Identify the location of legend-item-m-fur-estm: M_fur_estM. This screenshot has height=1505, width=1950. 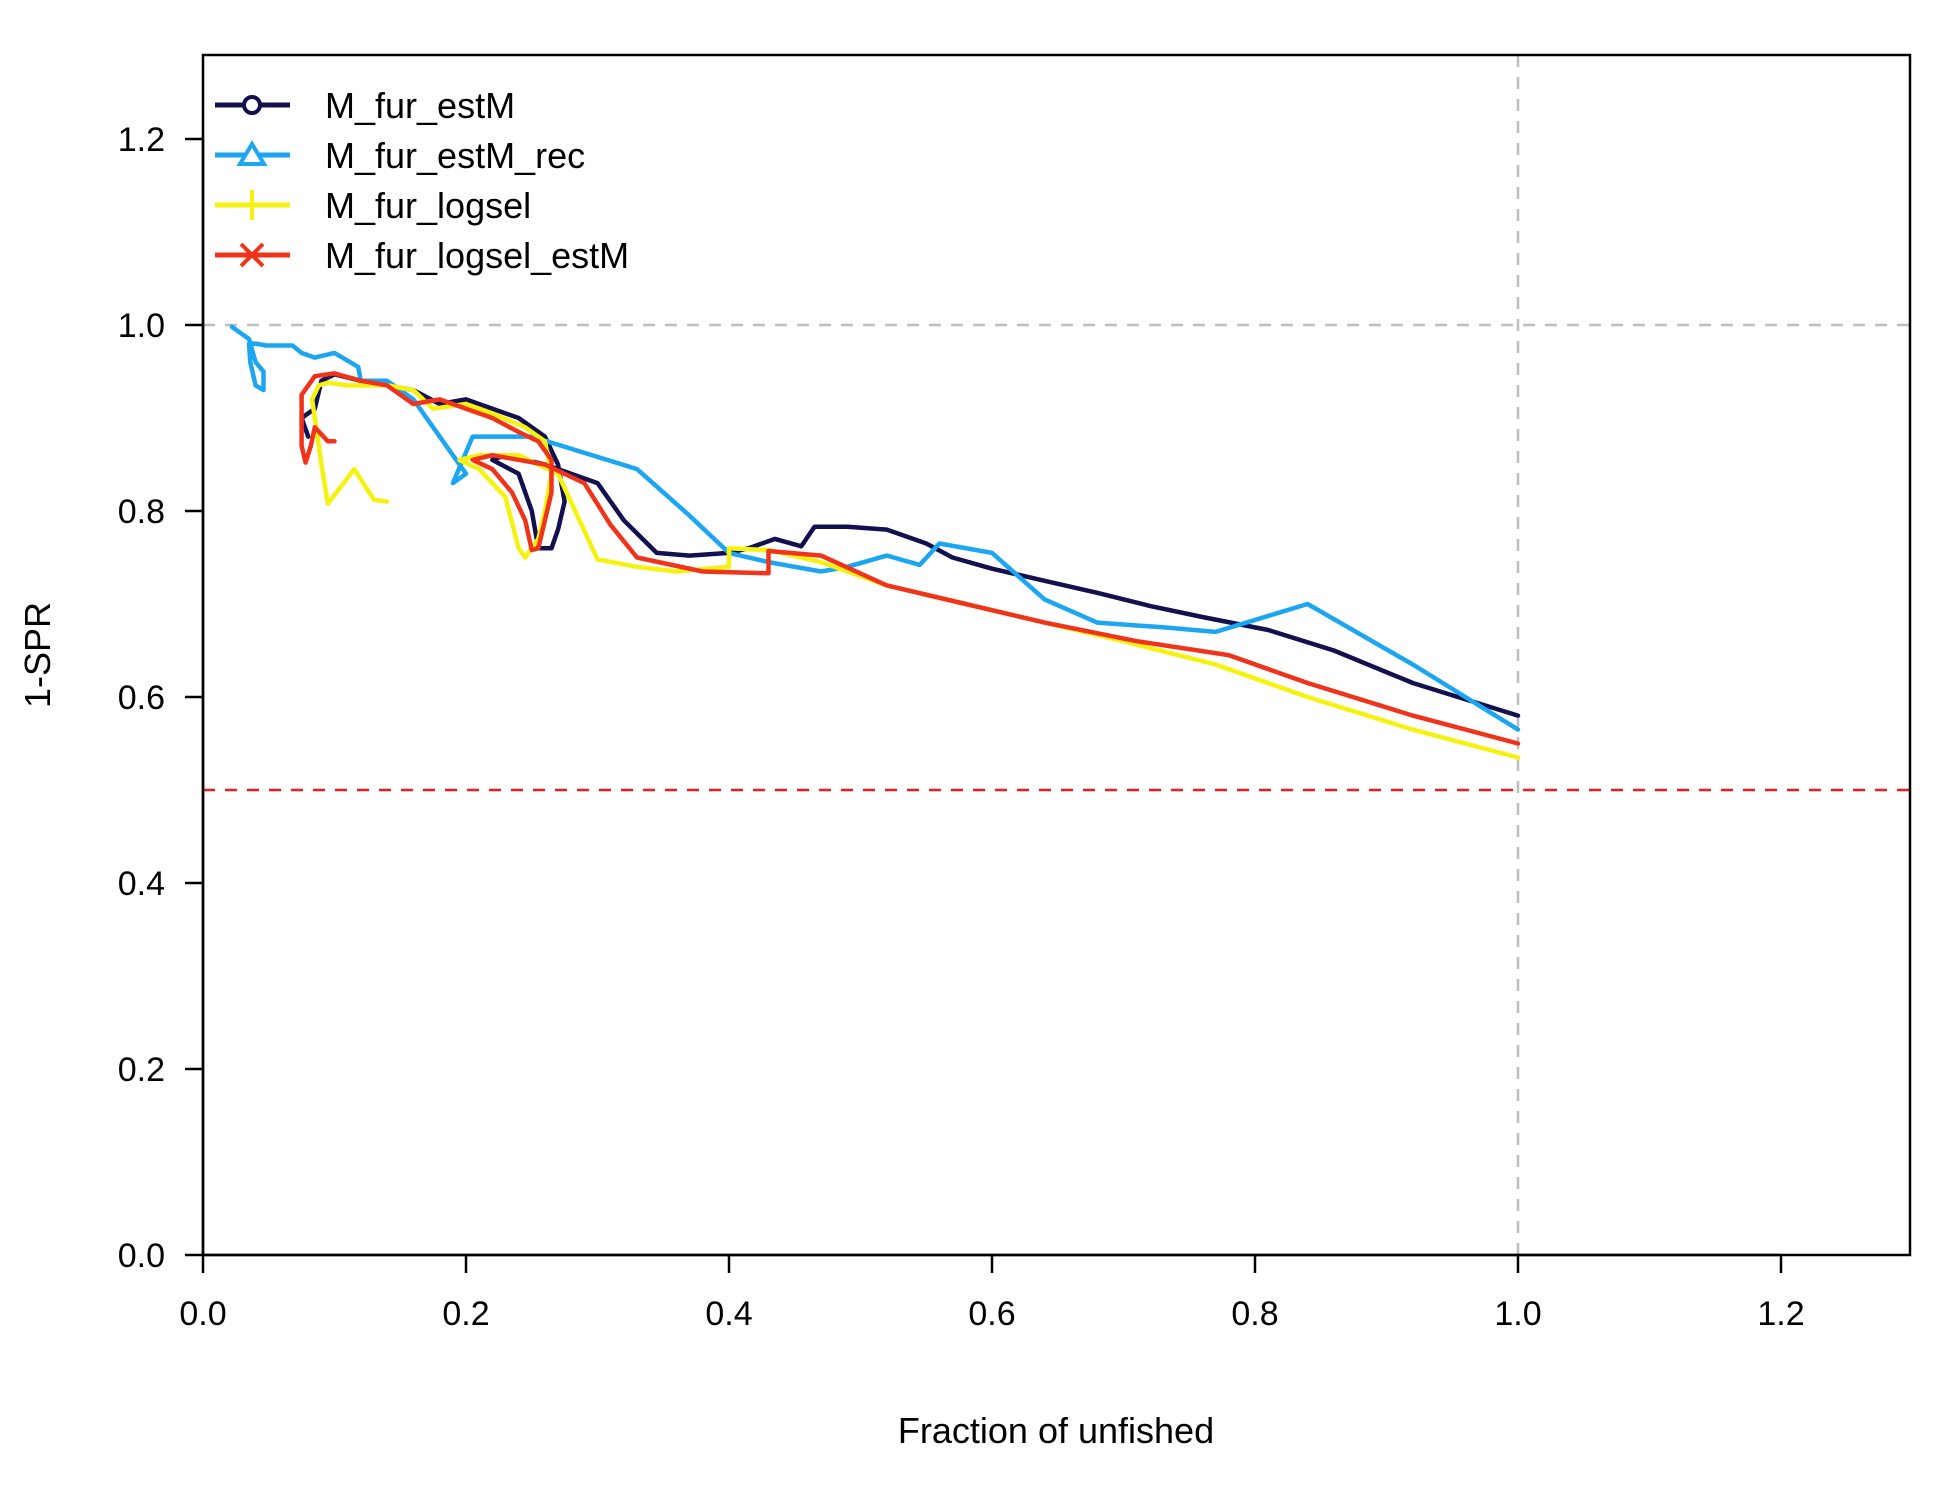
(365, 105).